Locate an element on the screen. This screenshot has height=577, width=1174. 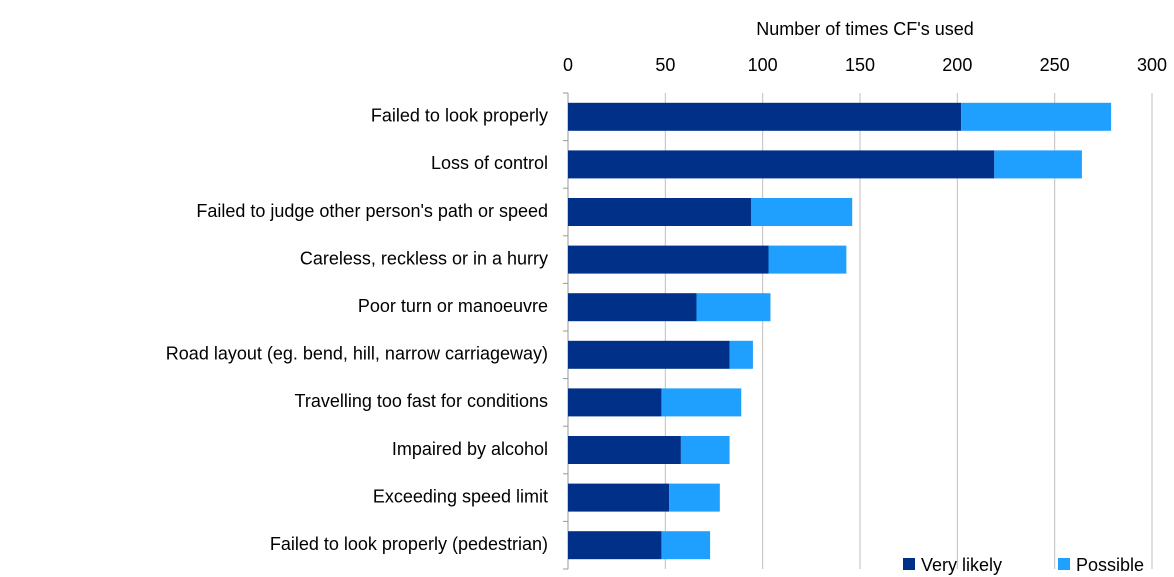
axis-title: Number of times CF's used is located at coordinates (865, 29).